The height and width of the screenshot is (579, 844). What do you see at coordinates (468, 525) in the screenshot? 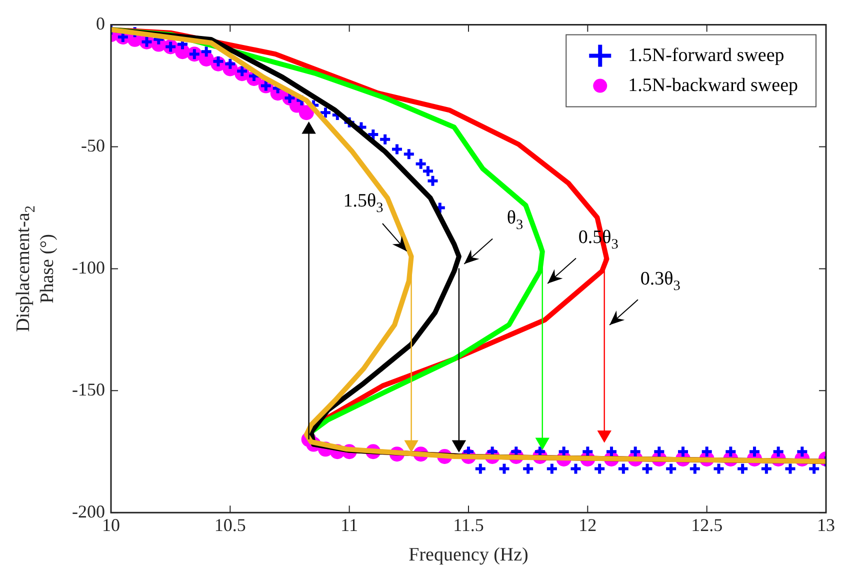
I see `x-tick-label: 11.5` at bounding box center [468, 525].